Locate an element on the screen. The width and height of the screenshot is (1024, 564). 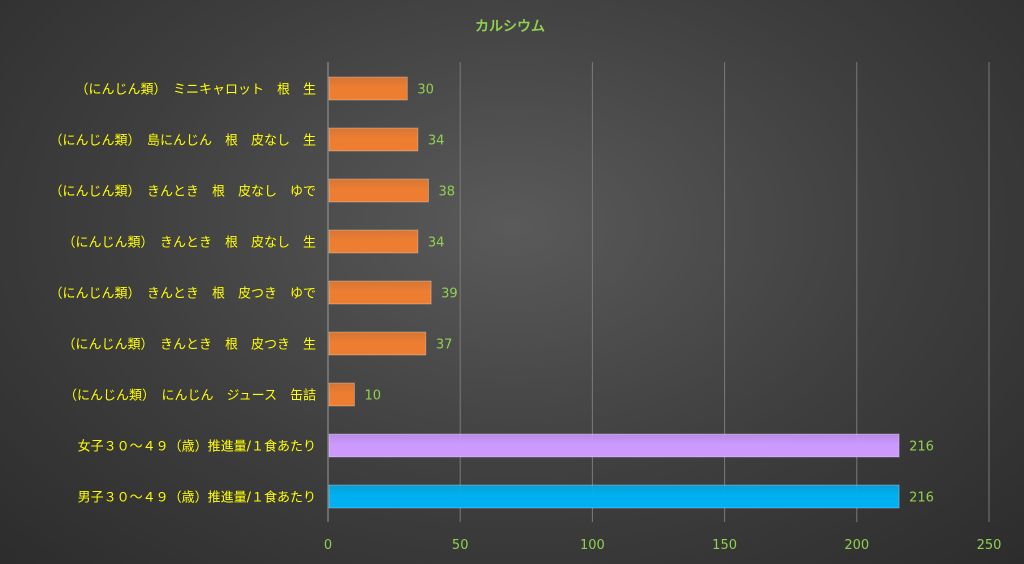
category-label: （にんじん類） きんとき 根 皮なし 生 is located at coordinates (189, 243).